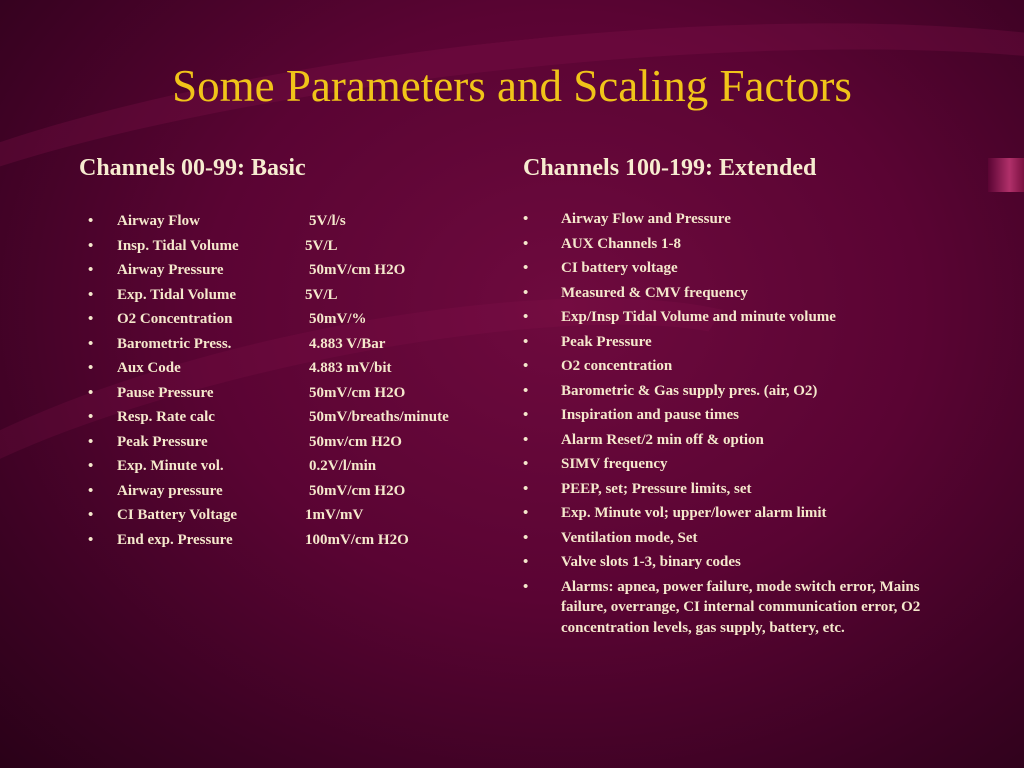  I want to click on scaling-factor: 0.2V/l/min, so click(343, 466).